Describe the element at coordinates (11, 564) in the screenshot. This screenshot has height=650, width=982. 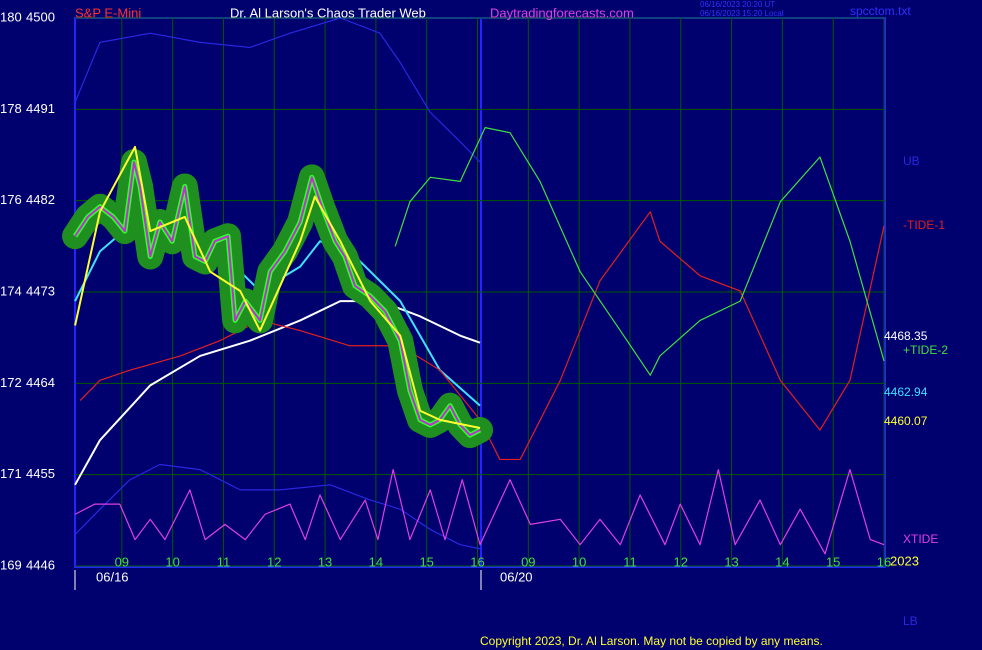
I see `y-secondary-label: 169` at that location.